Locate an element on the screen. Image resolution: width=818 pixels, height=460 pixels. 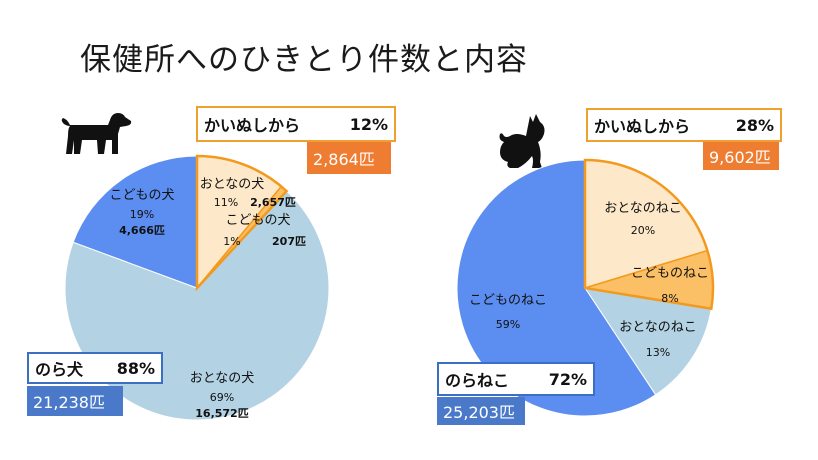
cat-owned-box-label: かいぬしから is located at coordinates (642, 126).